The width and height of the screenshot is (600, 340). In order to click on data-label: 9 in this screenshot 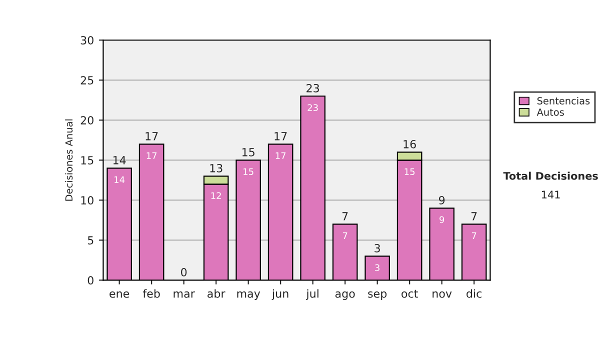, I will do `click(442, 220)`.